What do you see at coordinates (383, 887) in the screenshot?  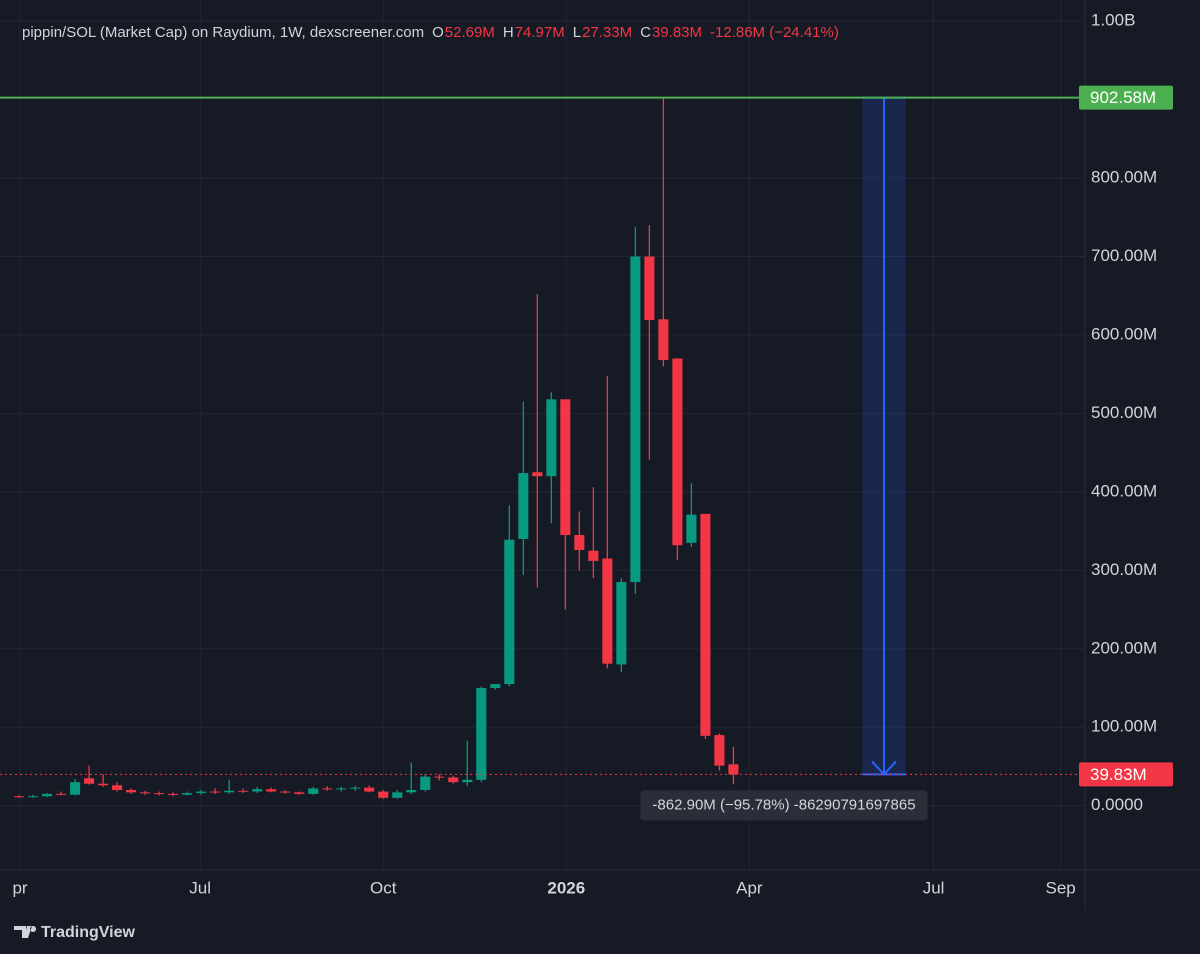 I see `x-tick-label: Oct` at bounding box center [383, 887].